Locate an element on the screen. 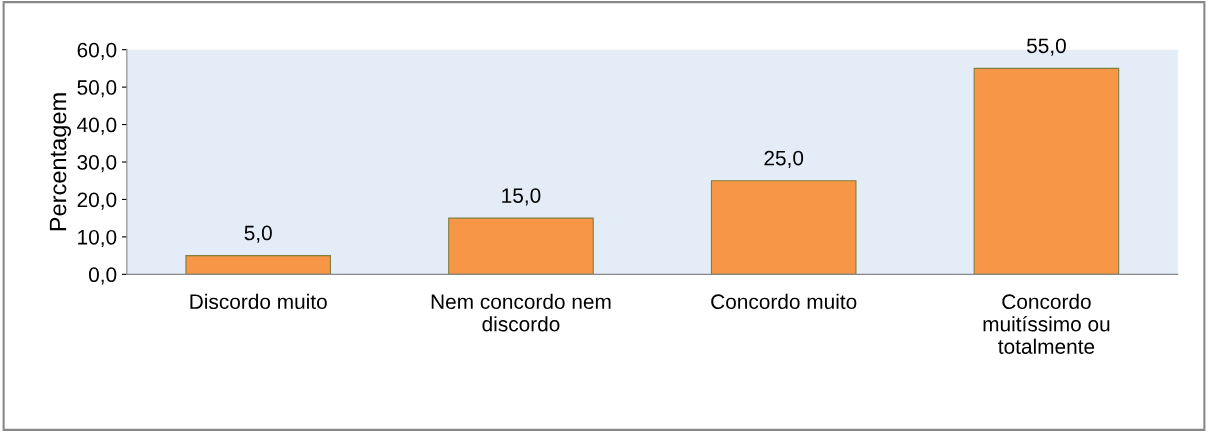 Image resolution: width=1208 pixels, height=432 pixels. y-tick-label: 10,0 is located at coordinates (97, 238).